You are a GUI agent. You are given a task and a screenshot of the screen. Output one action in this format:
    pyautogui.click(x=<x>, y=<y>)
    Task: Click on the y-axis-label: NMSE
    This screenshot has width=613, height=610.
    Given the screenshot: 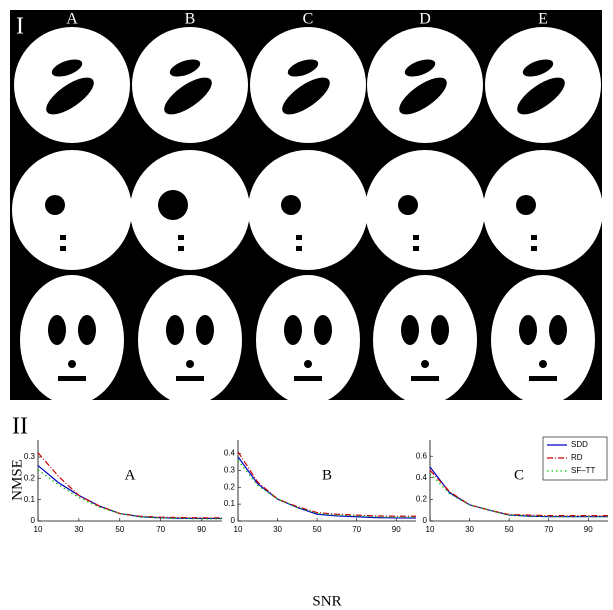 What is the action you would take?
    pyautogui.click(x=17, y=480)
    